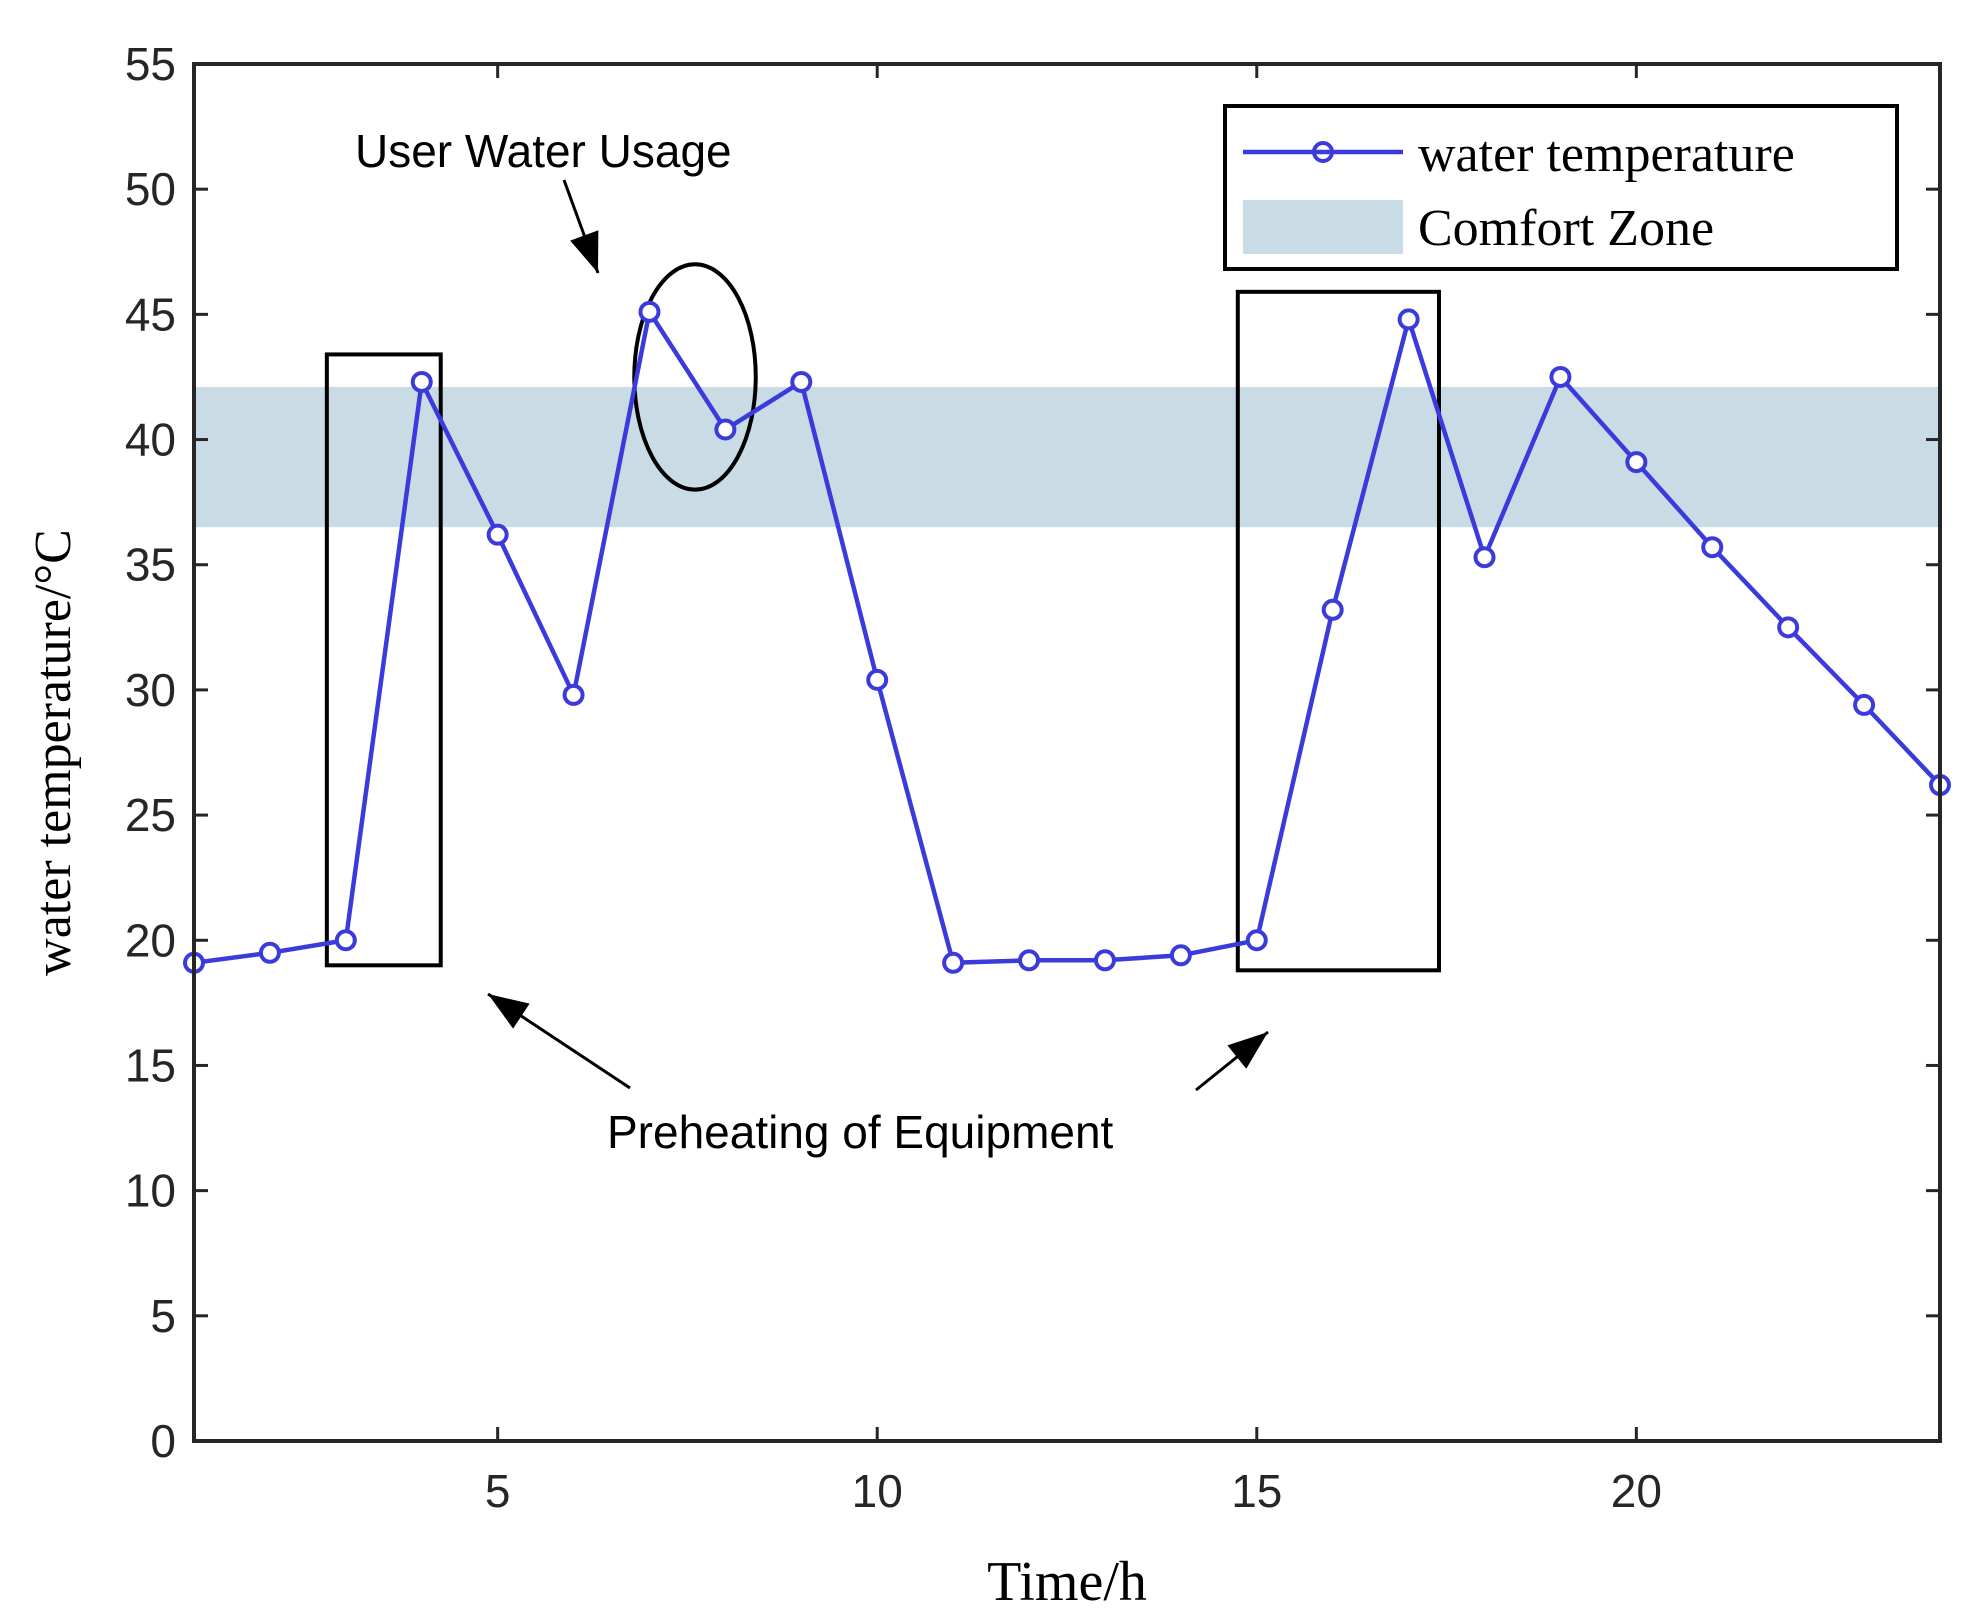  I want to click on comfort-zone-band, so click(1067, 457).